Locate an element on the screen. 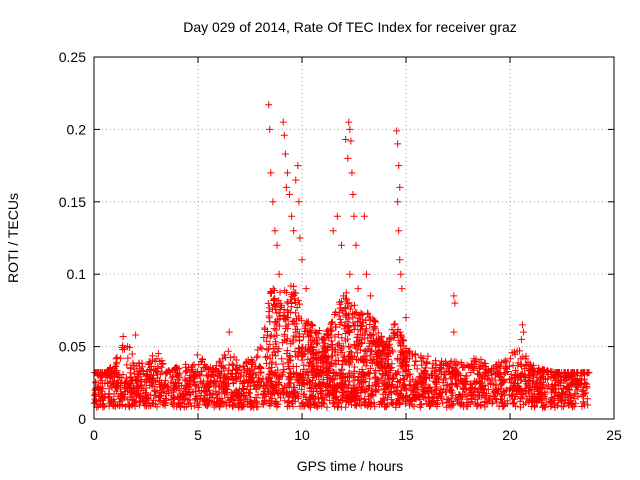 The image size is (640, 480). y-axis-label: ROTI / TECUs is located at coordinates (13, 238).